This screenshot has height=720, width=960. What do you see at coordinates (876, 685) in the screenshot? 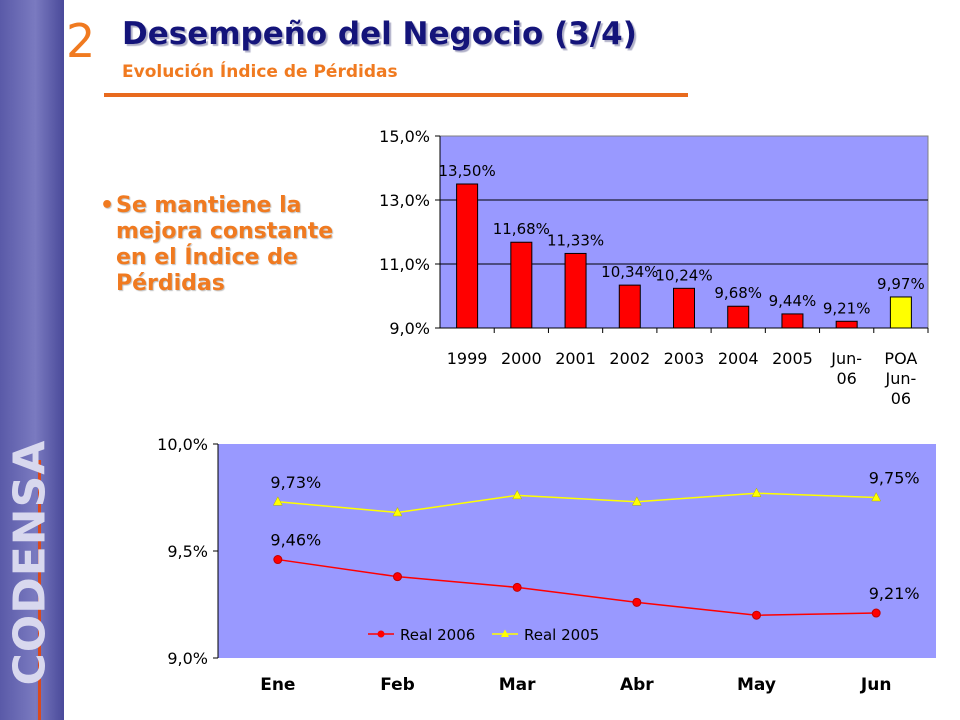
I see `line-x-tick-label: Jun` at bounding box center [876, 685].